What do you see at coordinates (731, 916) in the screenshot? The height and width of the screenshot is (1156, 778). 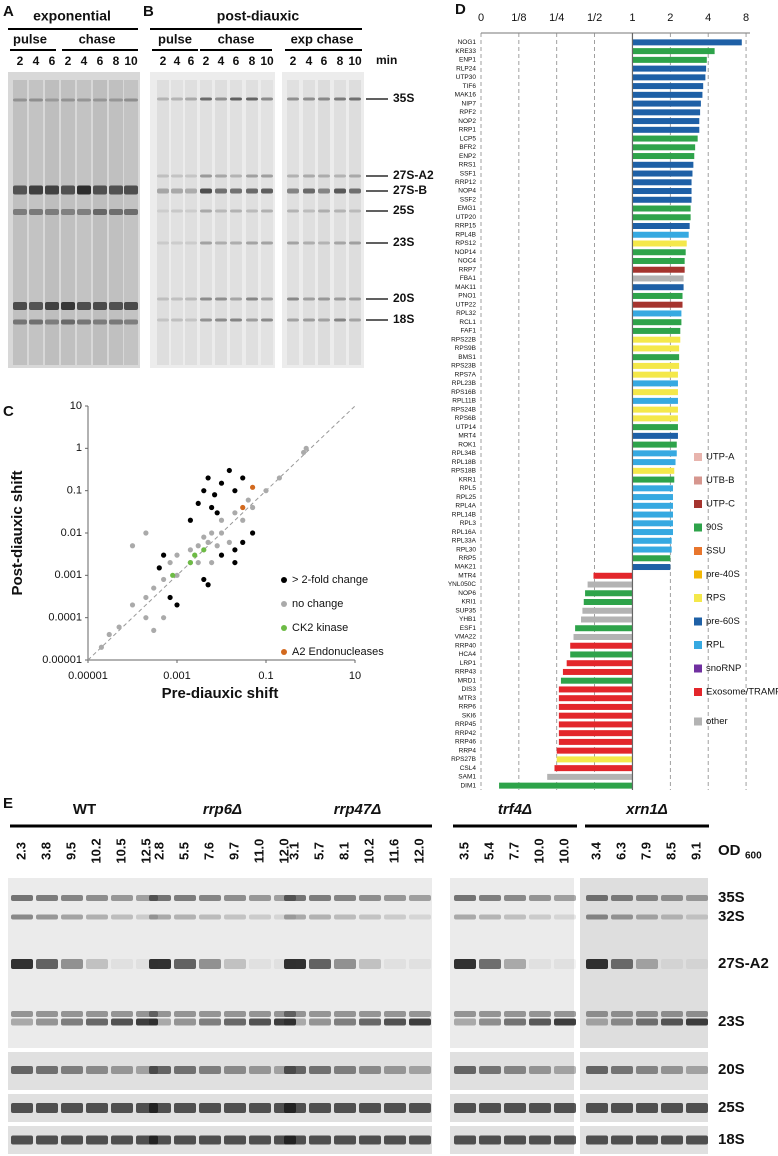 I see `band-label: 32S` at bounding box center [731, 916].